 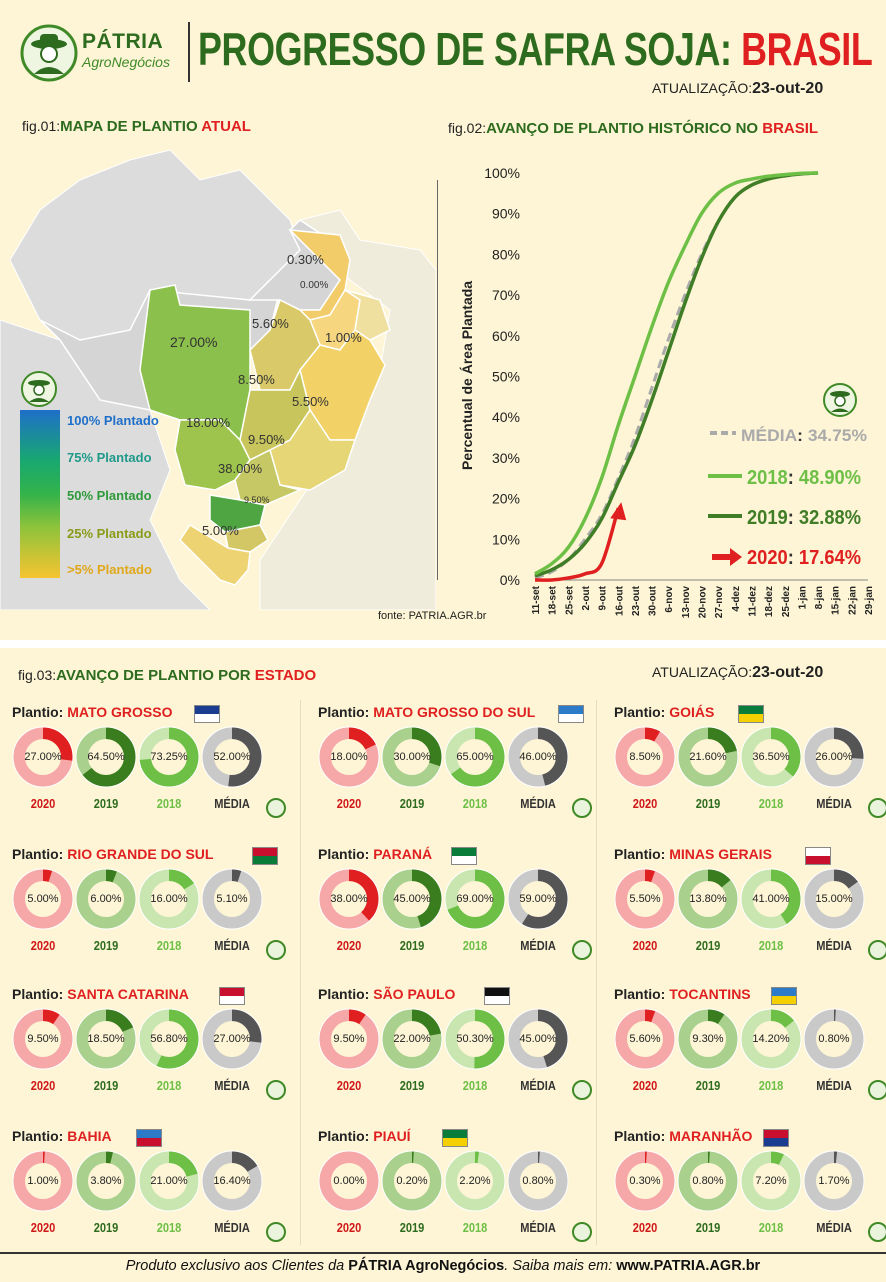 I want to click on title-red: BRASIL, so click(x=807, y=49).